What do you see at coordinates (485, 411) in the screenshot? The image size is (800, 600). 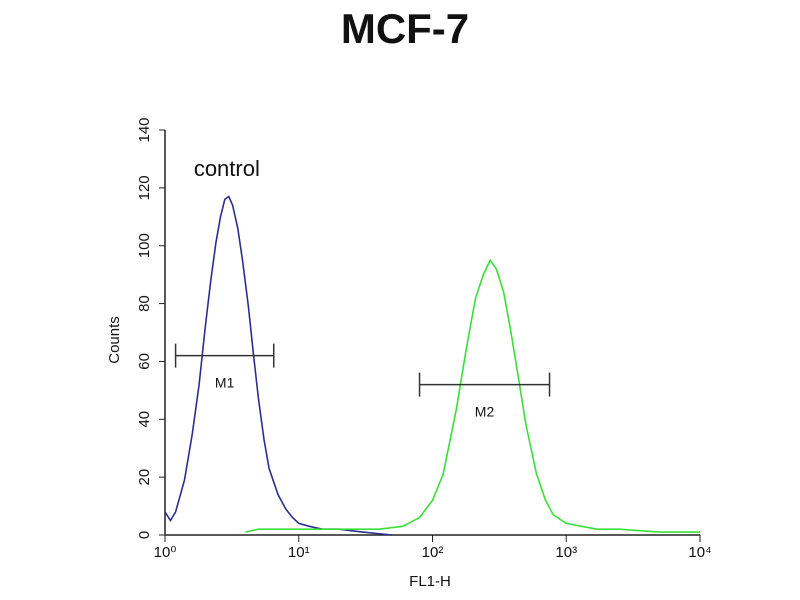 I see `marker-label: M2` at bounding box center [485, 411].